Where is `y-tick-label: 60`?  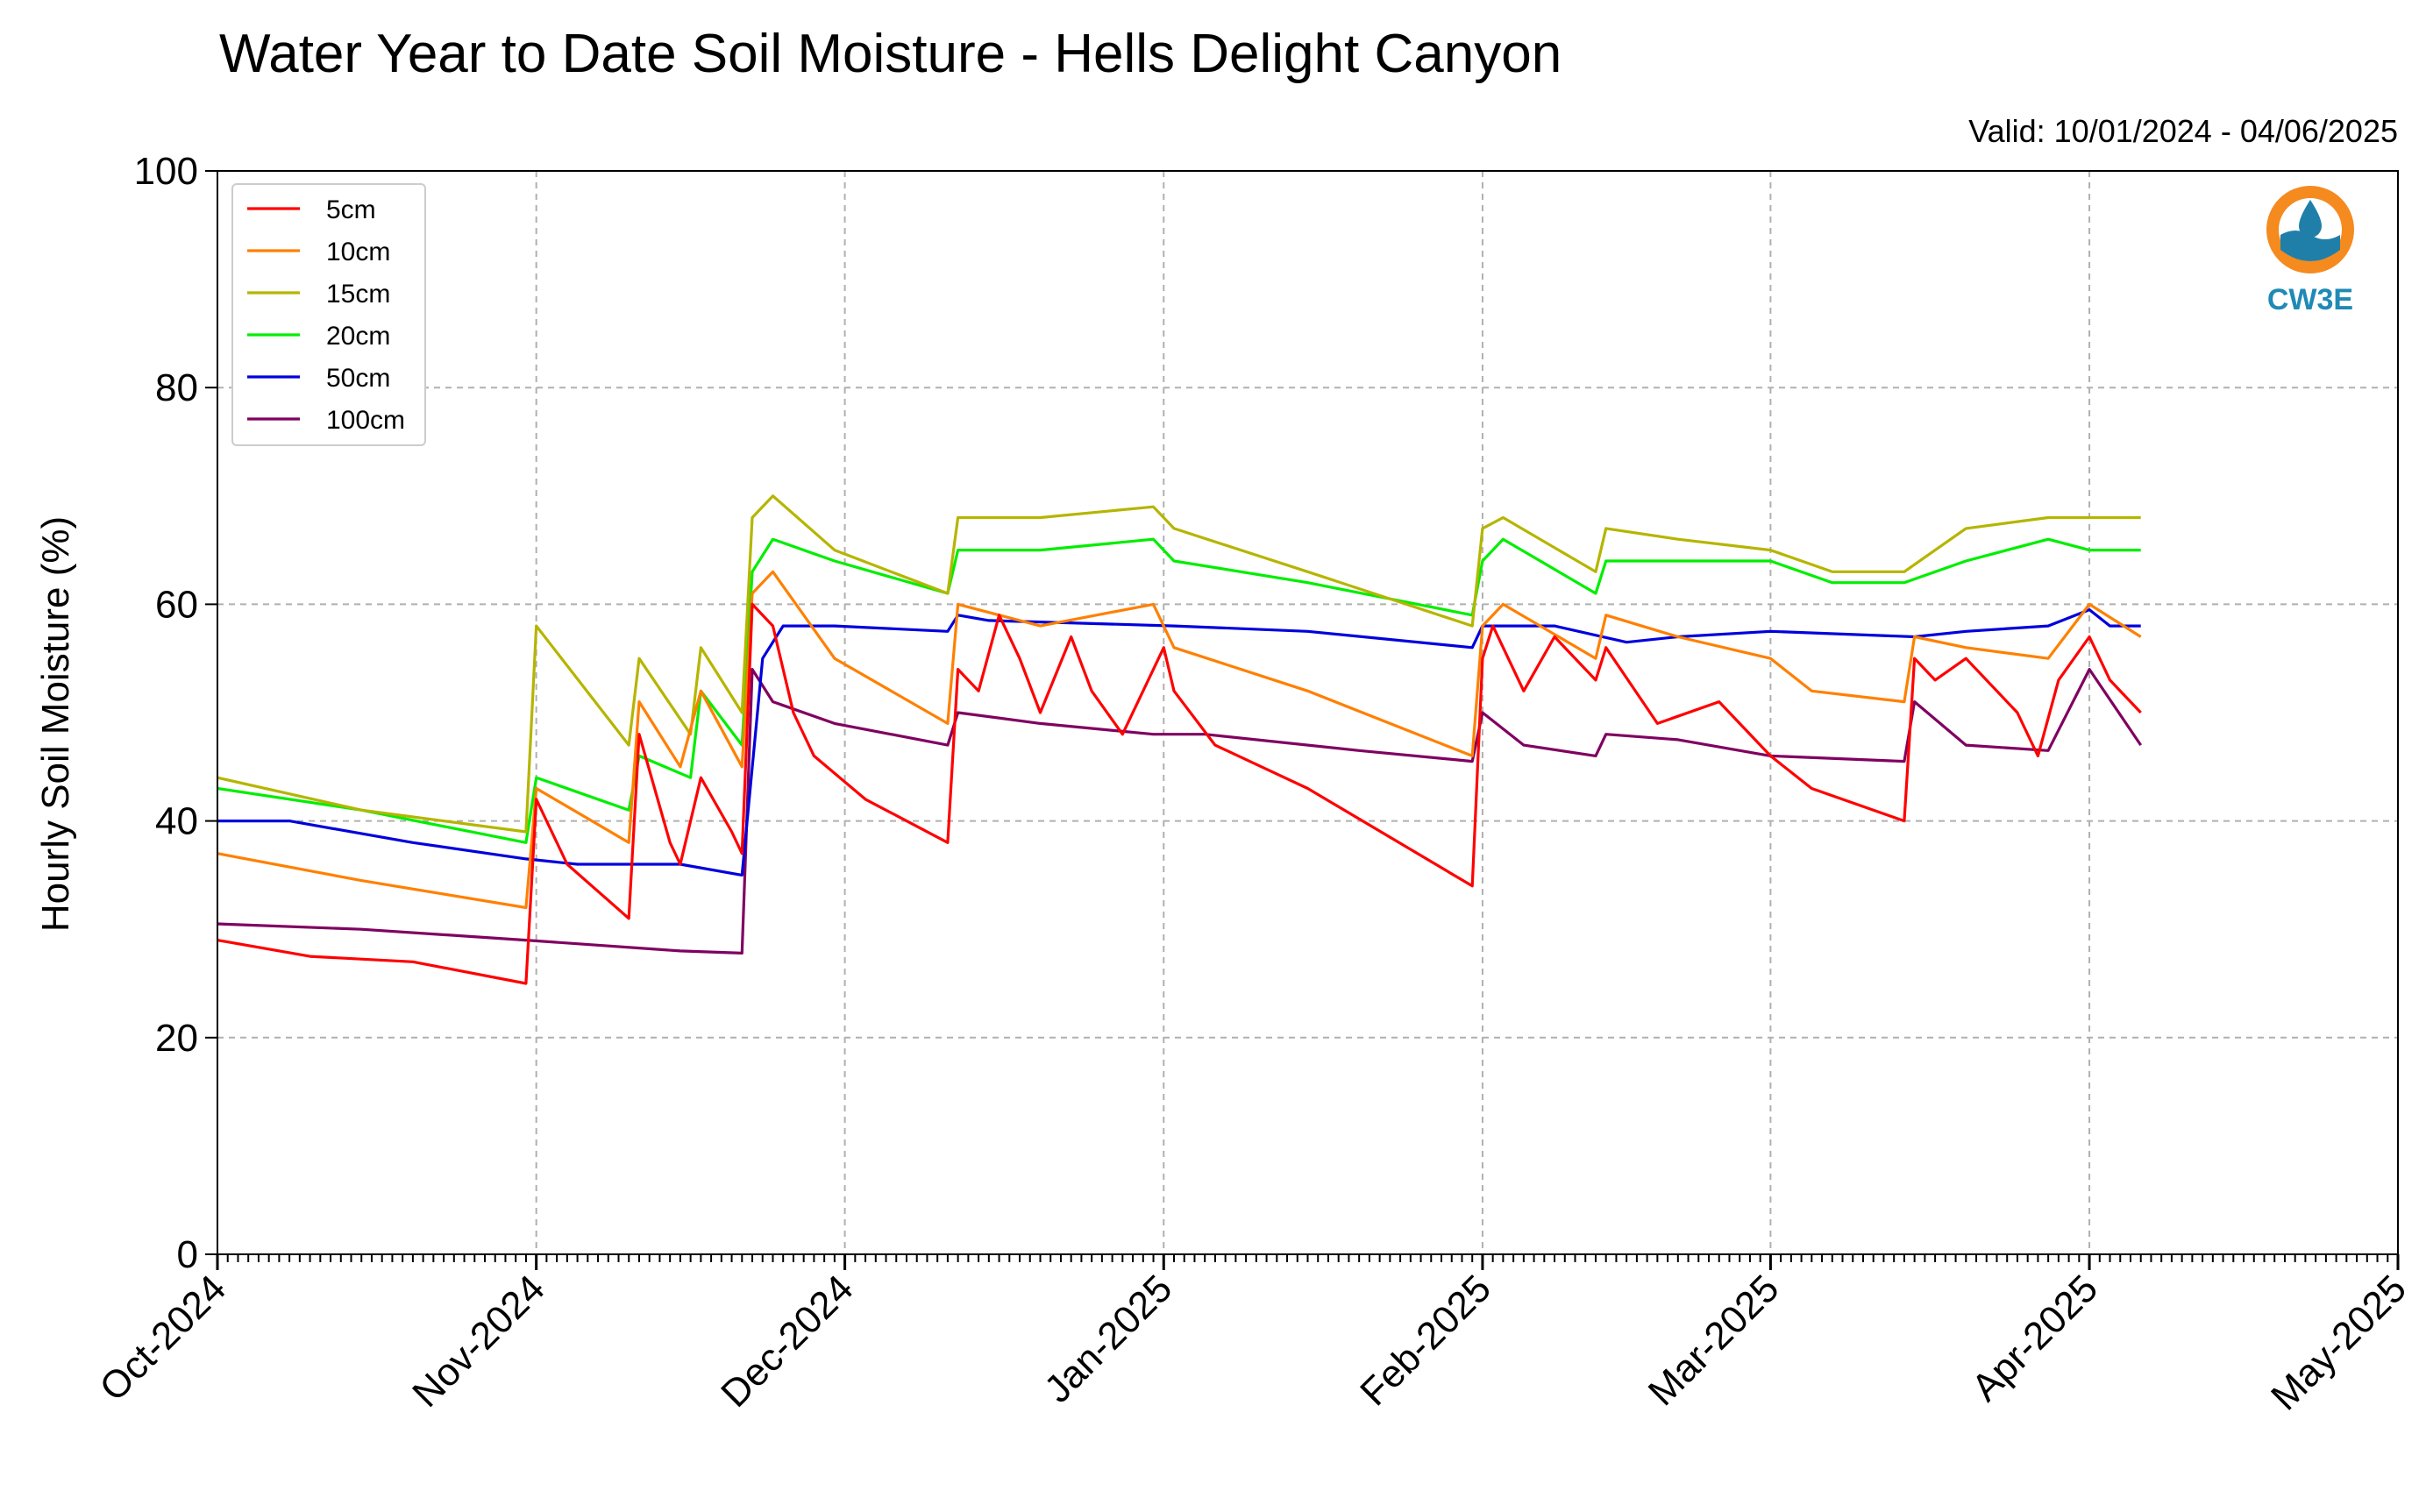 y-tick-label: 60 is located at coordinates (176, 604).